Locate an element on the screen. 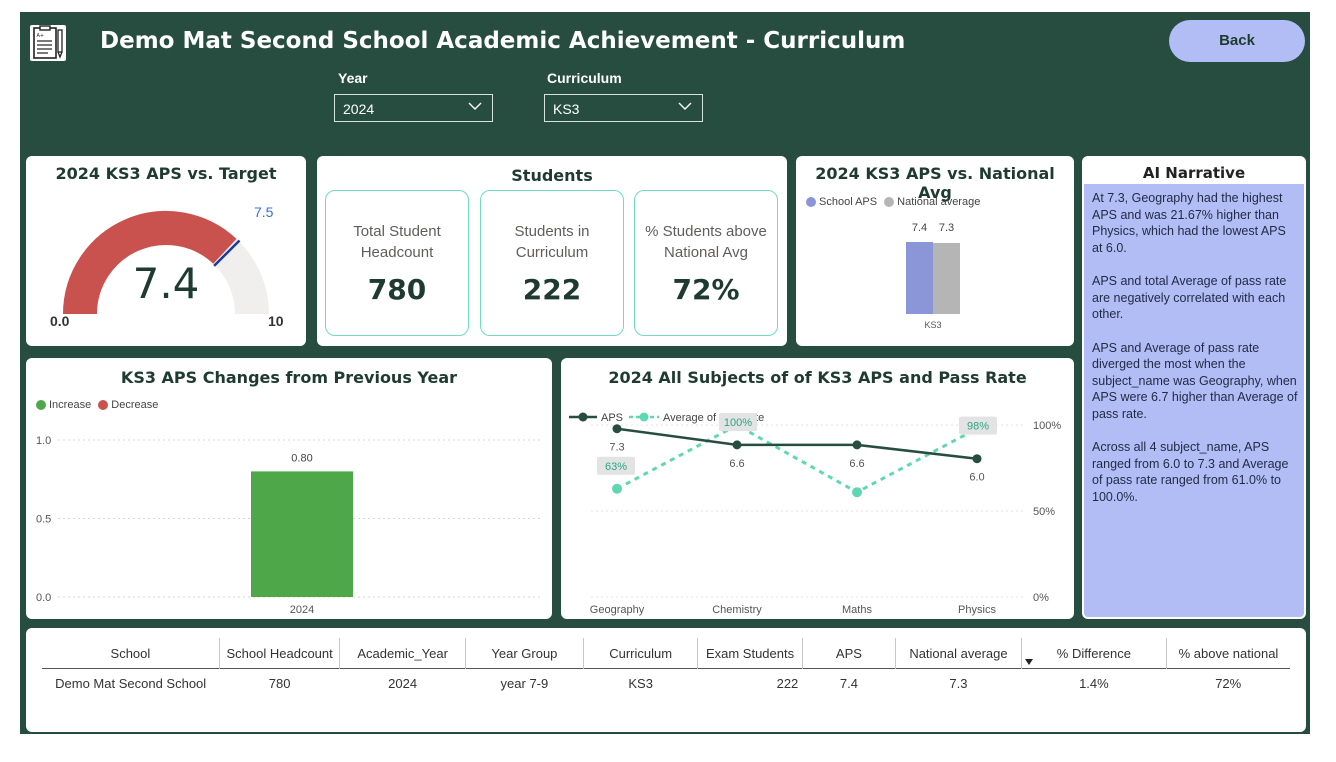 Image resolution: width=1336 pixels, height=762 pixels. column-header-year-group: Year Group is located at coordinates (525, 653).